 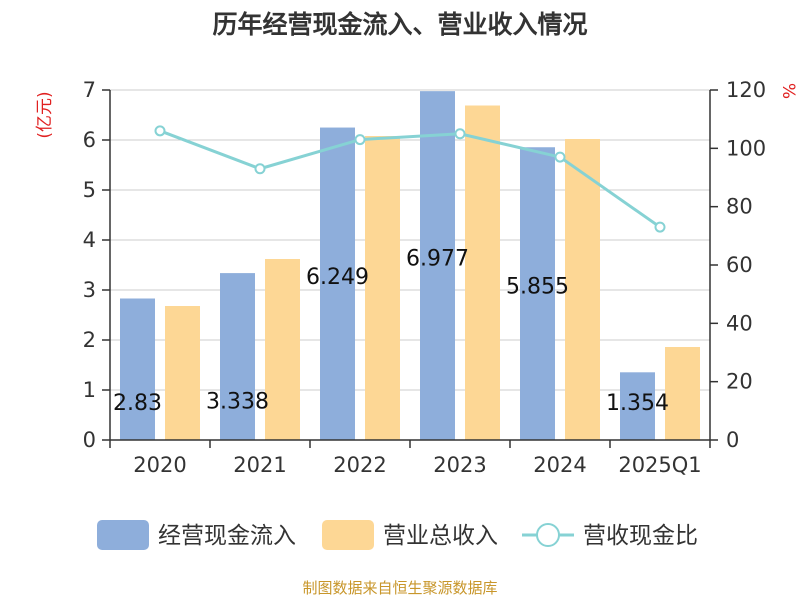 I want to click on legend-label-ratio: 营收现金比, so click(x=640, y=536).